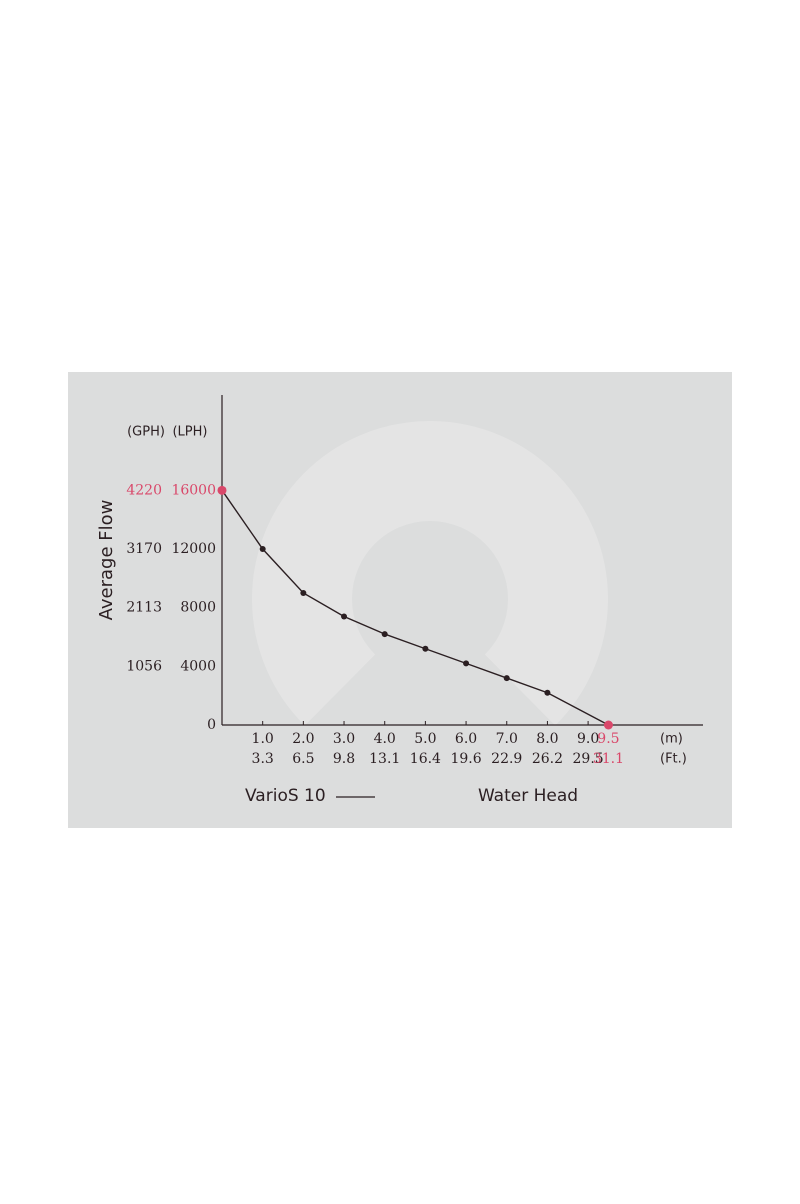  Describe the element at coordinates (528, 796) in the screenshot. I see `x-axis-title: Water Head` at that location.